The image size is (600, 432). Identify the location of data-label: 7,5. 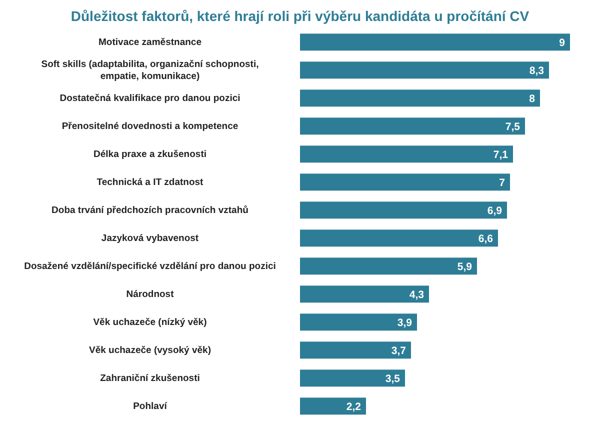
(512, 126).